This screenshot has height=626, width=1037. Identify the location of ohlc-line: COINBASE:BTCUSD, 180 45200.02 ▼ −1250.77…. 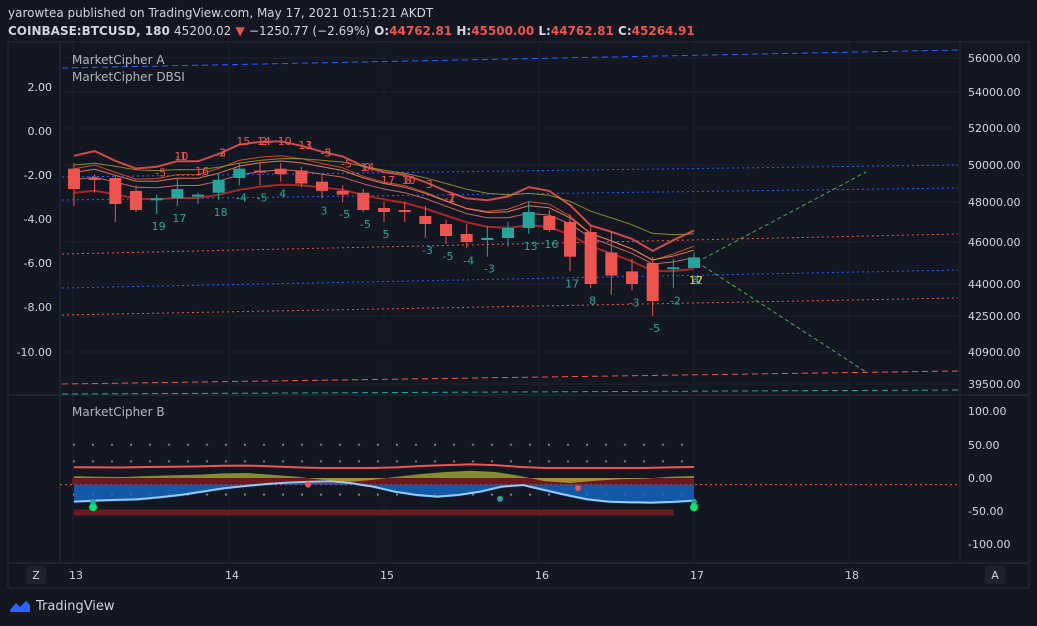
(351, 31).